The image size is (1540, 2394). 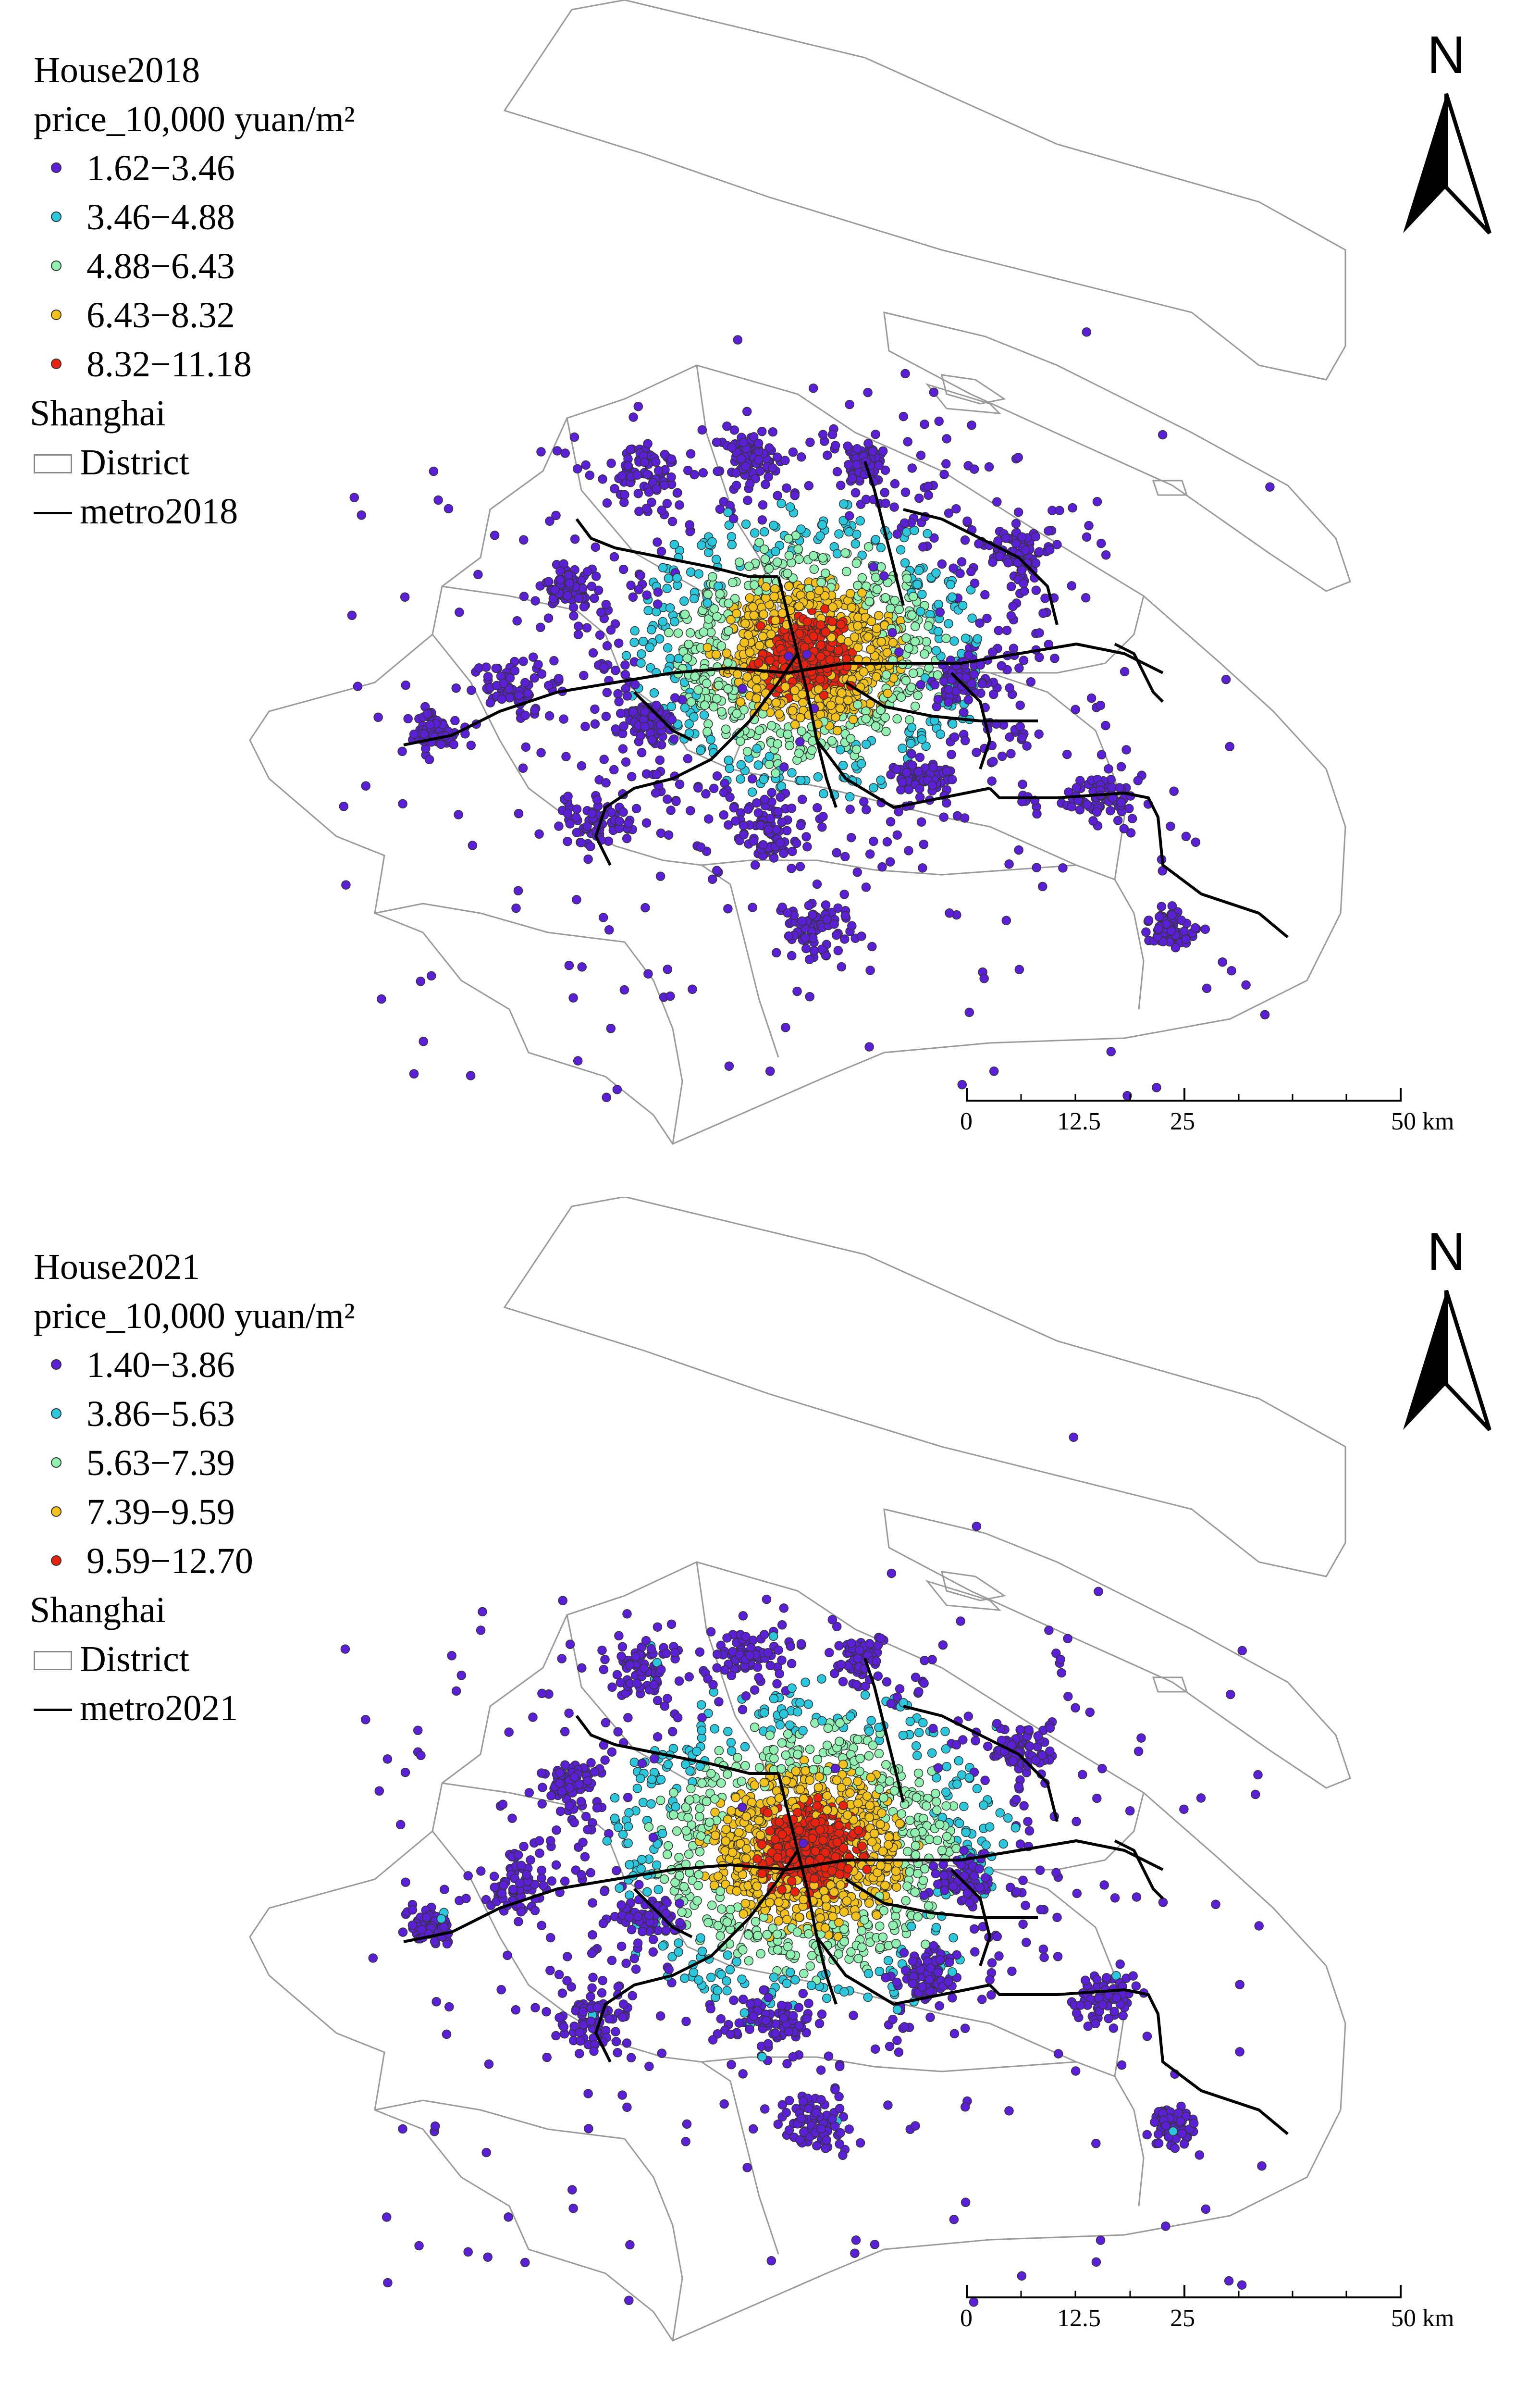 I want to click on scale-tick-label: 0, so click(x=966, y=1122).